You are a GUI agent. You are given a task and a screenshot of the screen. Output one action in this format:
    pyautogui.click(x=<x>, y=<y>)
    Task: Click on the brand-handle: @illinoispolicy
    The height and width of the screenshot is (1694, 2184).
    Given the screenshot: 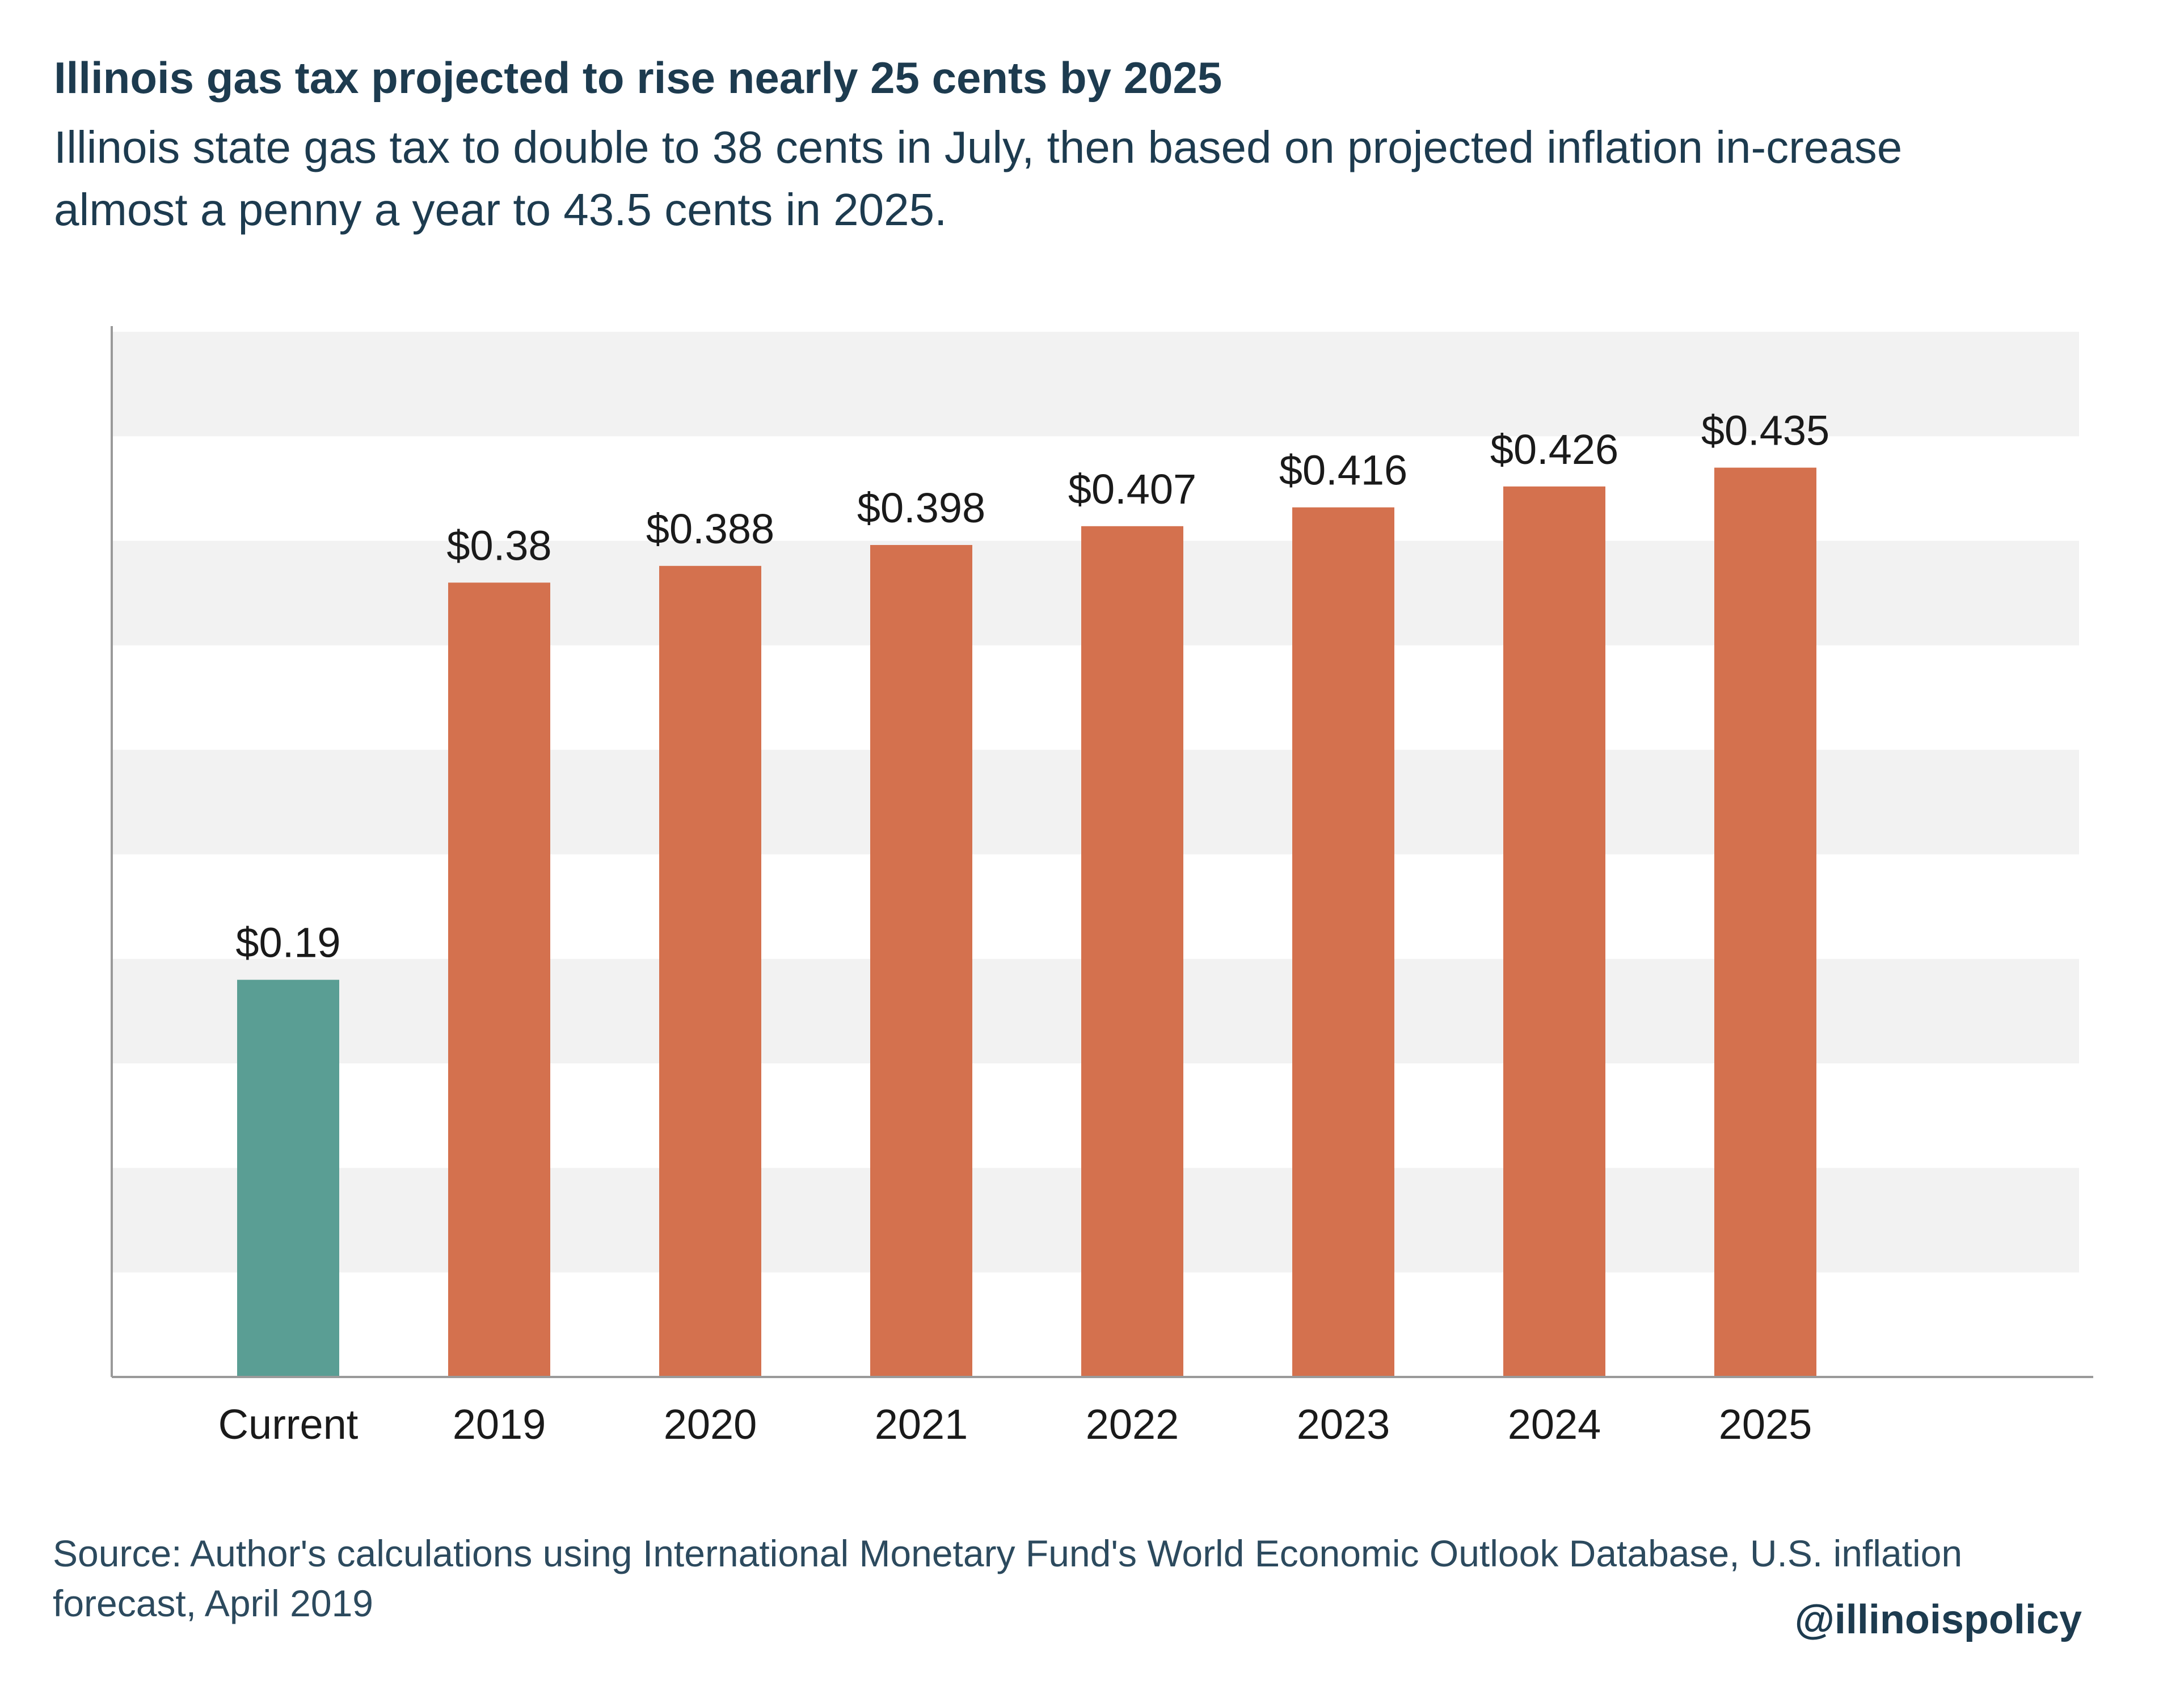 What is the action you would take?
    pyautogui.click(x=1938, y=1619)
    